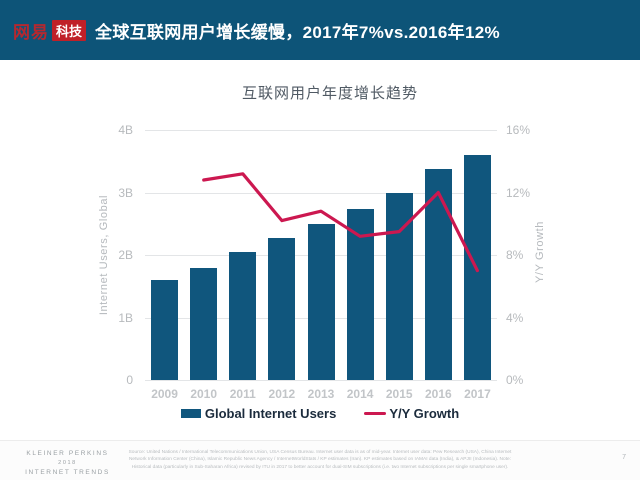 This screenshot has width=640, height=480. Describe the element at coordinates (477, 394) in the screenshot. I see `year-label-2017: 2017` at that location.